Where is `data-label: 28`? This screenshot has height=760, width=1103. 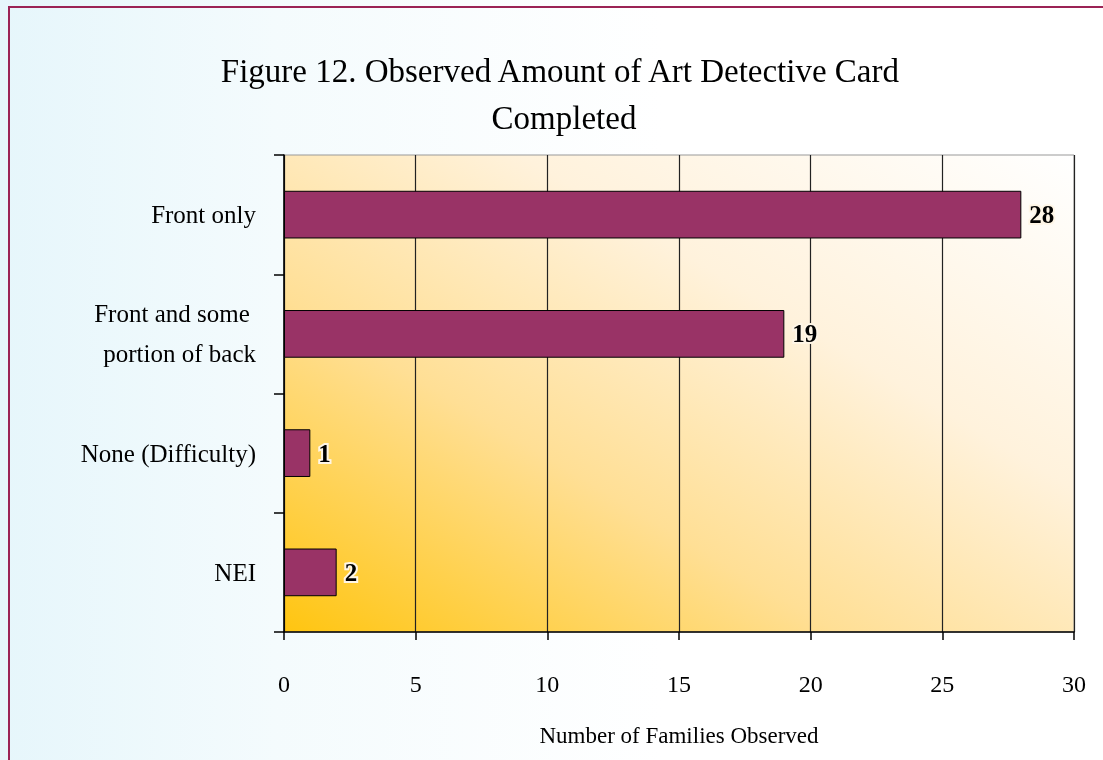
data-label: 28 is located at coordinates (1042, 215).